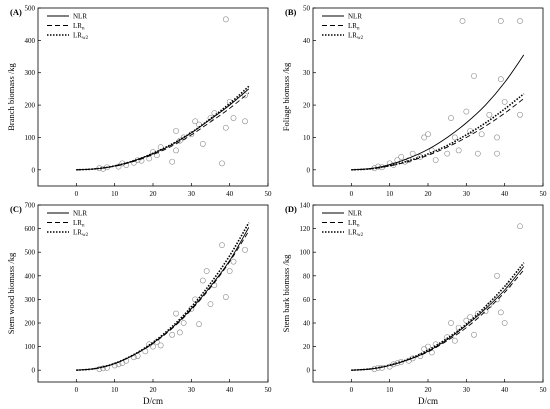 Image resolution: width=550 pixels, height=409 pixels. I want to click on y-axis-label: Stem bark biomass /kg, so click(286, 293).